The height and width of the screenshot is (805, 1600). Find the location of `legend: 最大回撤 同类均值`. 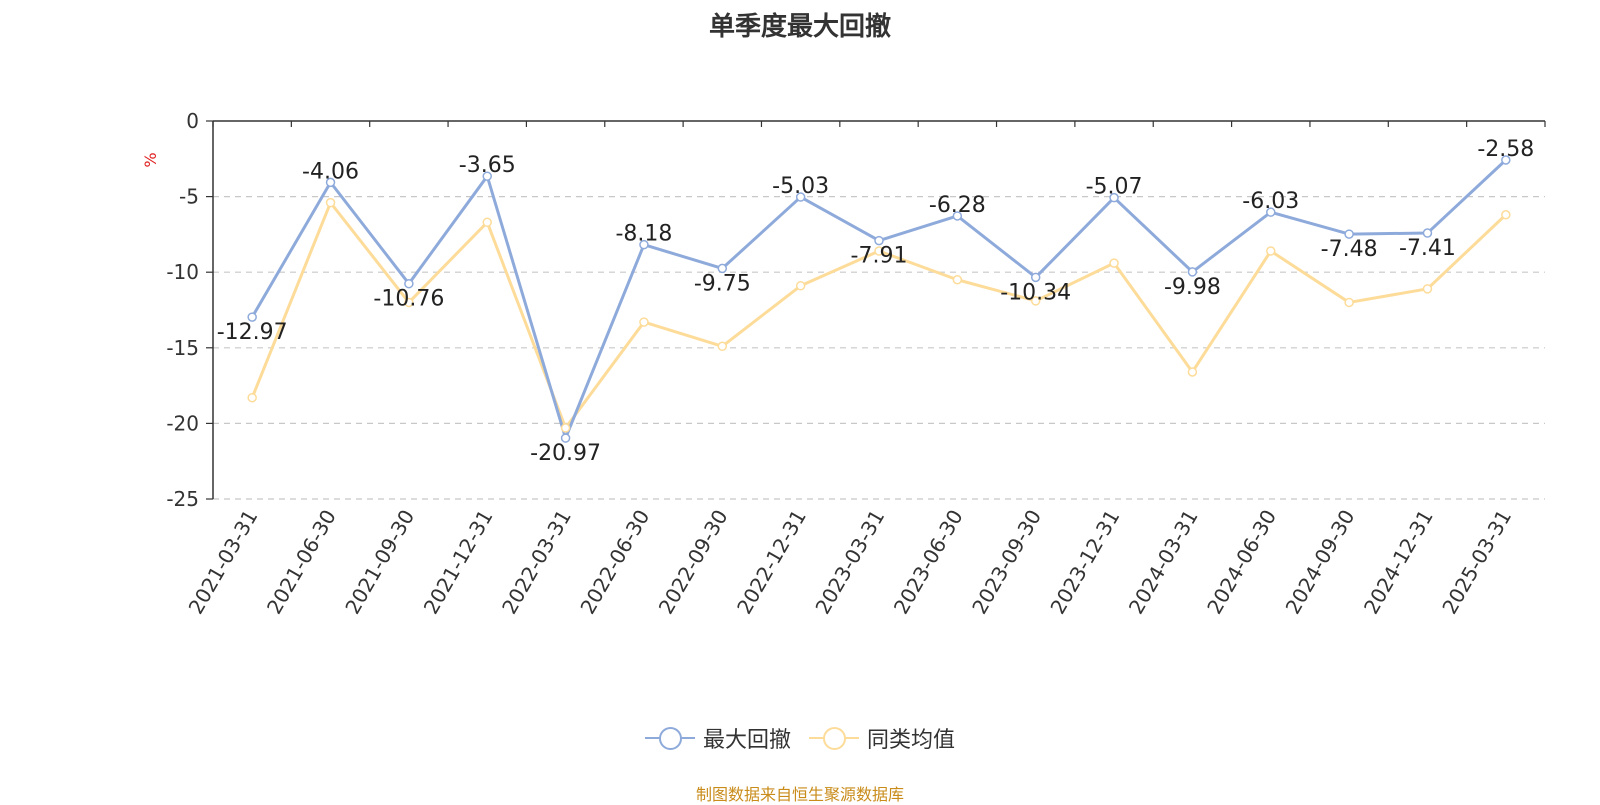

legend: 最大回撤 同类均值 is located at coordinates (800, 738).